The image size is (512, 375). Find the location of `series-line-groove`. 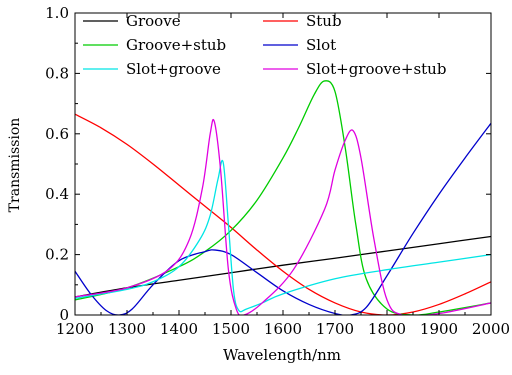

series-line-groove is located at coordinates (283, 266).